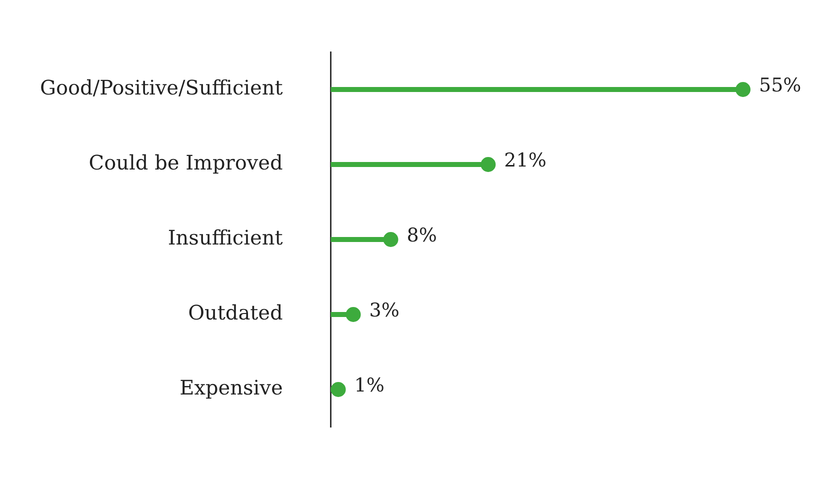 The image size is (815, 479). Describe the element at coordinates (185, 162) in the screenshot. I see `y-tick-label: Could be Improved` at that location.